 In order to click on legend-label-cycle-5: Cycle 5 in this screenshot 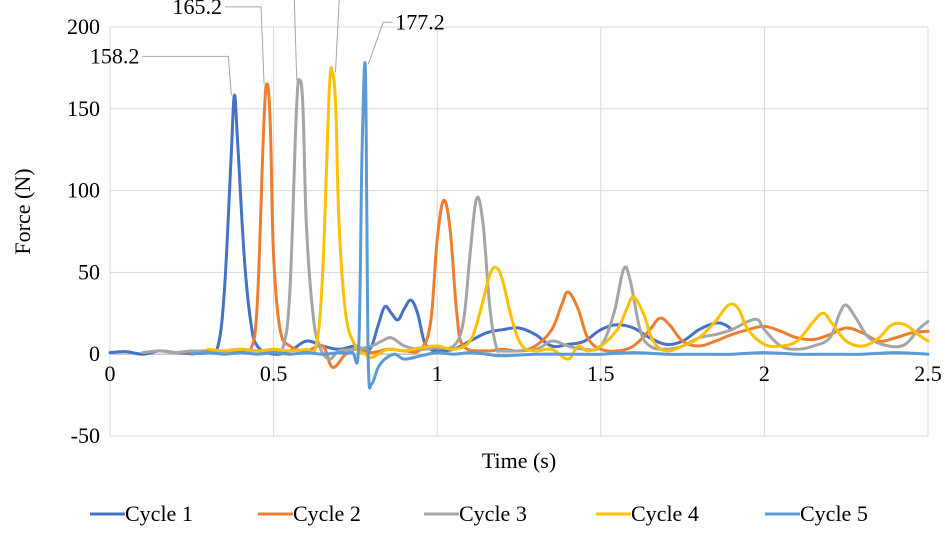, I will do `click(834, 513)`.